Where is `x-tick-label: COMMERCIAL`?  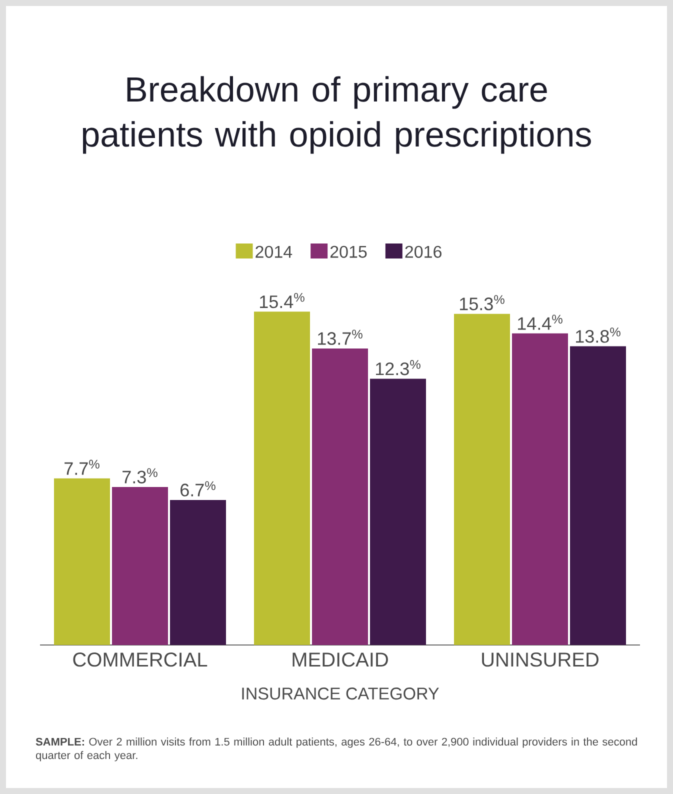
x-tick-label: COMMERCIAL is located at coordinates (140, 659).